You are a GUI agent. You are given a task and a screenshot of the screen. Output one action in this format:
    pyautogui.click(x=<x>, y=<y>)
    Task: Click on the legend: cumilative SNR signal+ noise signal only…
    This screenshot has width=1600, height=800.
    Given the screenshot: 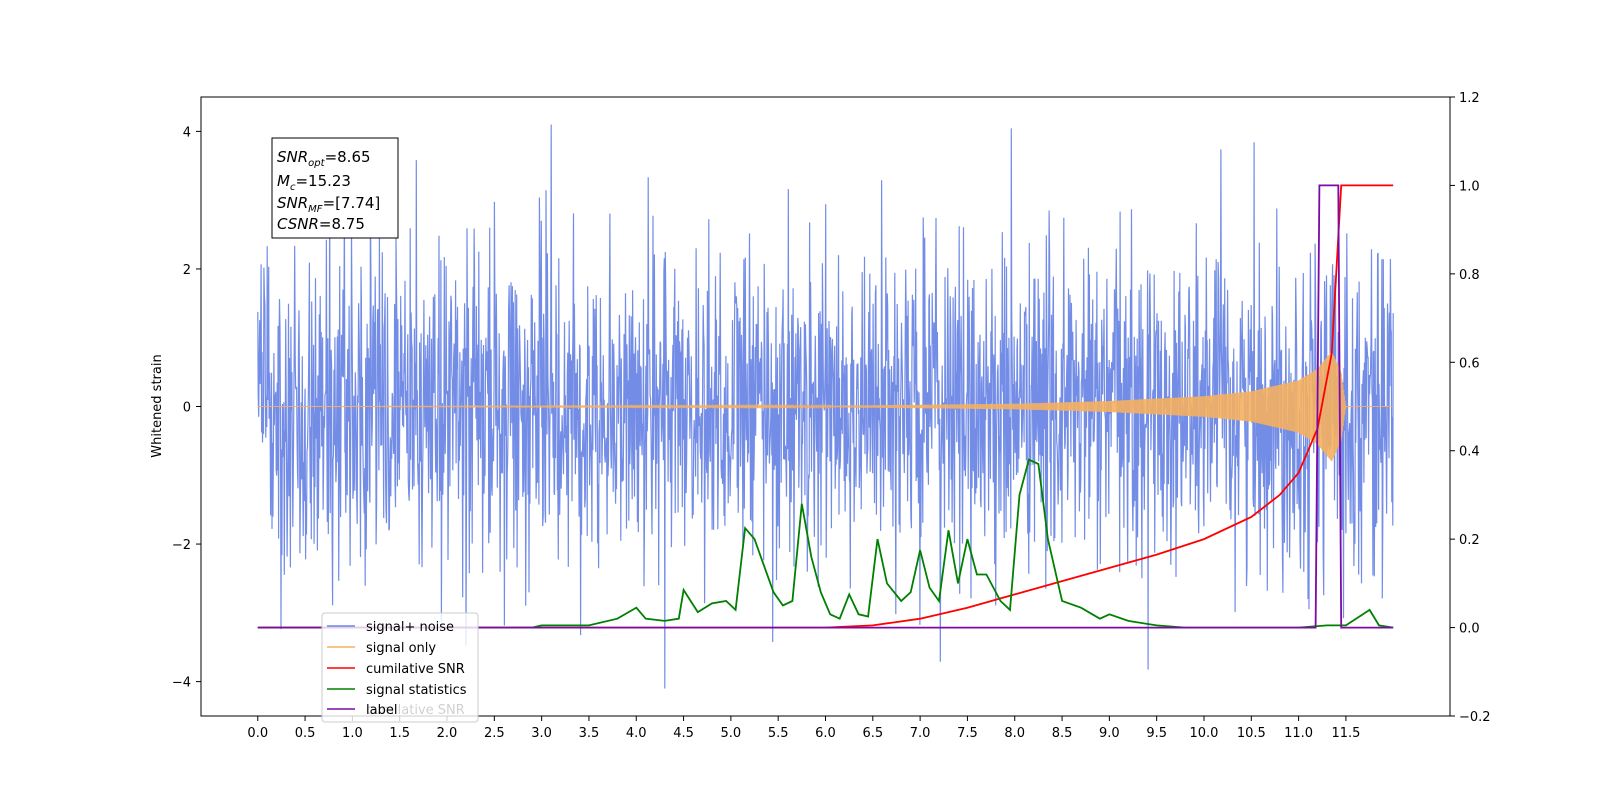 What is the action you would take?
    pyautogui.click(x=400, y=667)
    